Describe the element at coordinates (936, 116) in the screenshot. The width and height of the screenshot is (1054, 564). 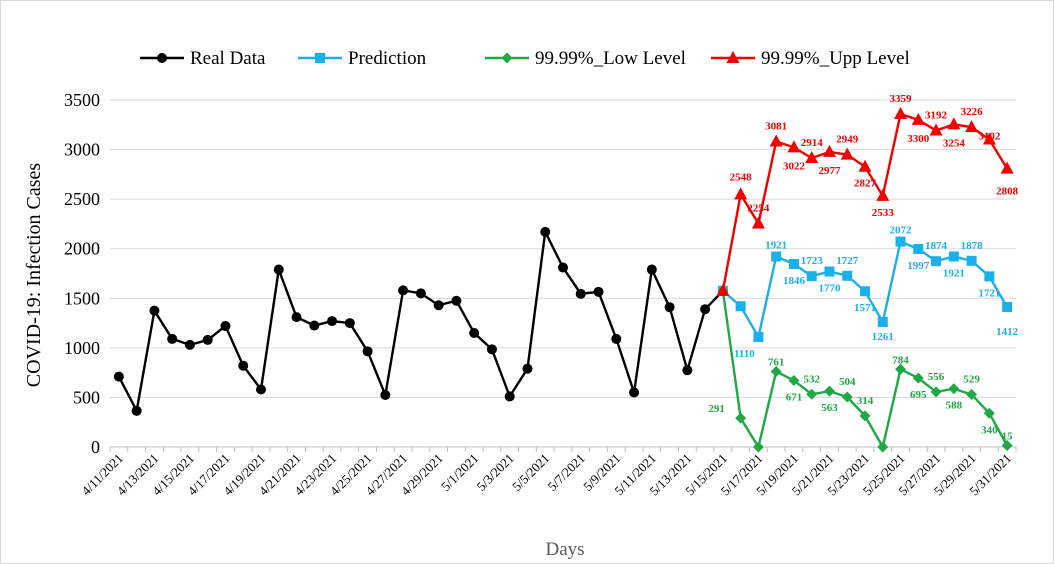
I see `data-label: 3192` at that location.